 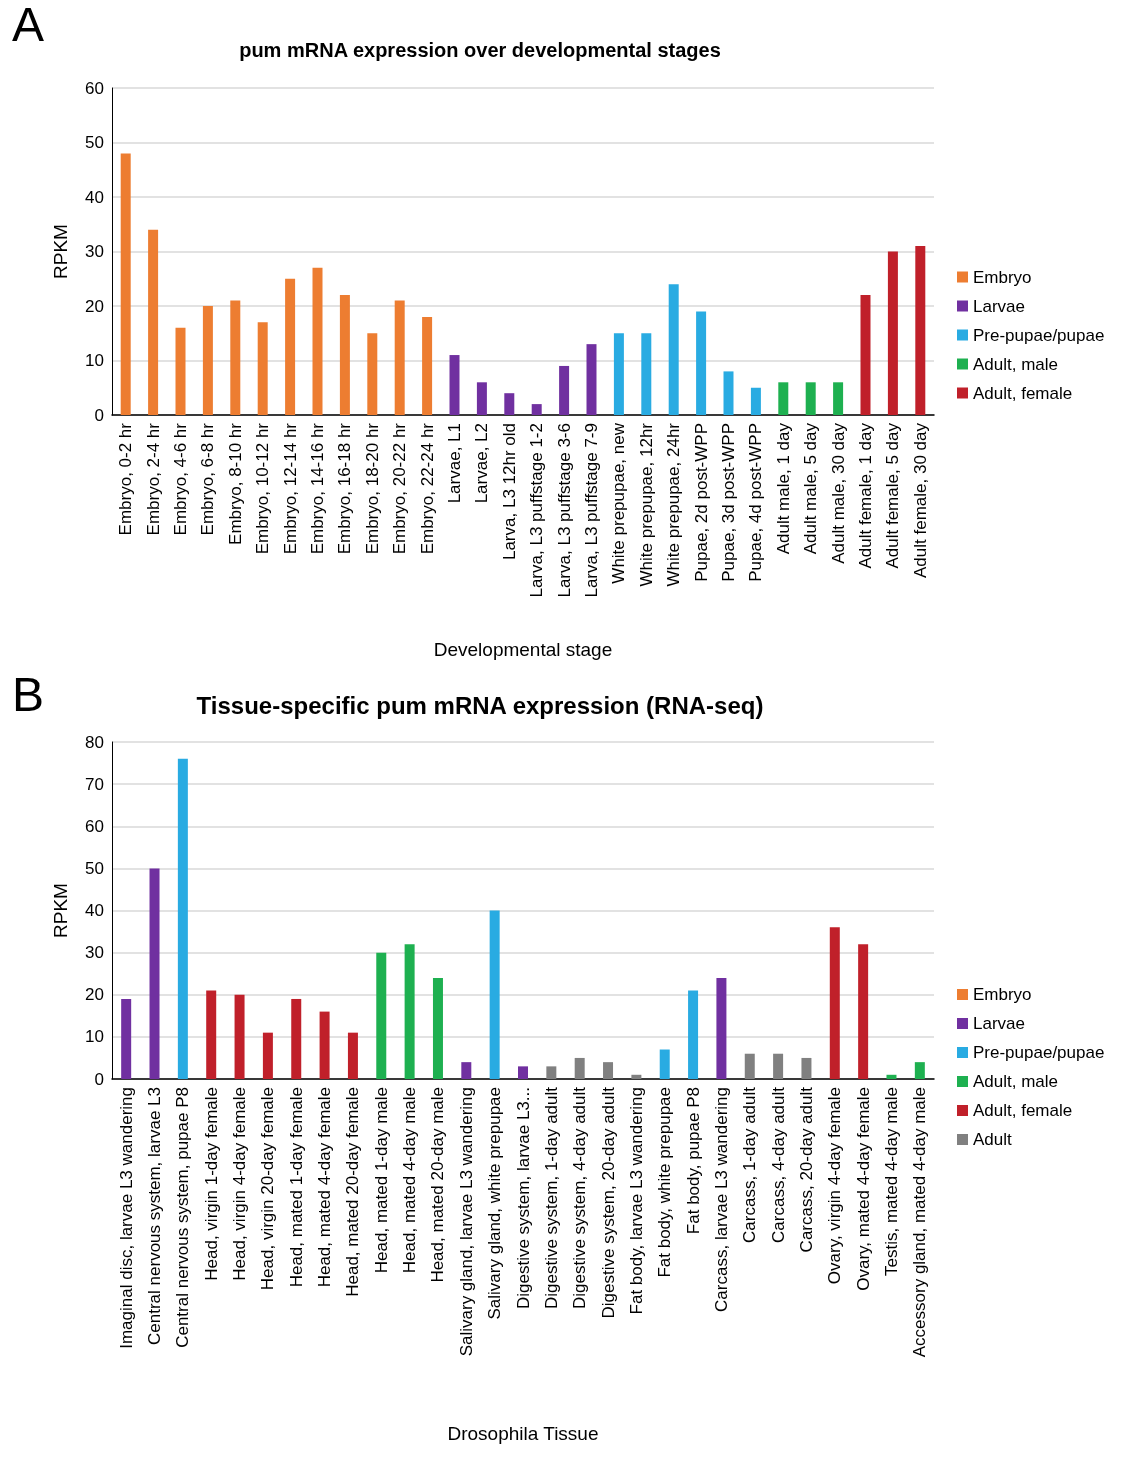 What do you see at coordinates (564, 510) in the screenshot?
I see `x-tick-label: Larva, L3 puffstage 3-6` at bounding box center [564, 510].